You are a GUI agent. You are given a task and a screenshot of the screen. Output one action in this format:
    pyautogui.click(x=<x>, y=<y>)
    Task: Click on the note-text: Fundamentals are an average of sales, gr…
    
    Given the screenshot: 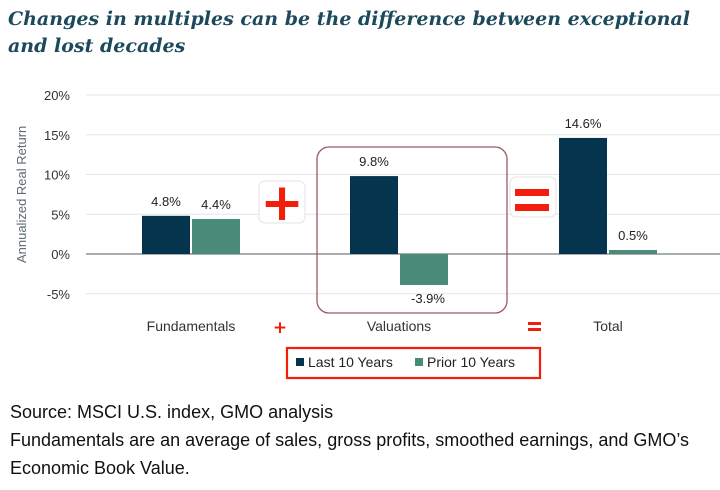 What is the action you would take?
    pyautogui.click(x=350, y=454)
    